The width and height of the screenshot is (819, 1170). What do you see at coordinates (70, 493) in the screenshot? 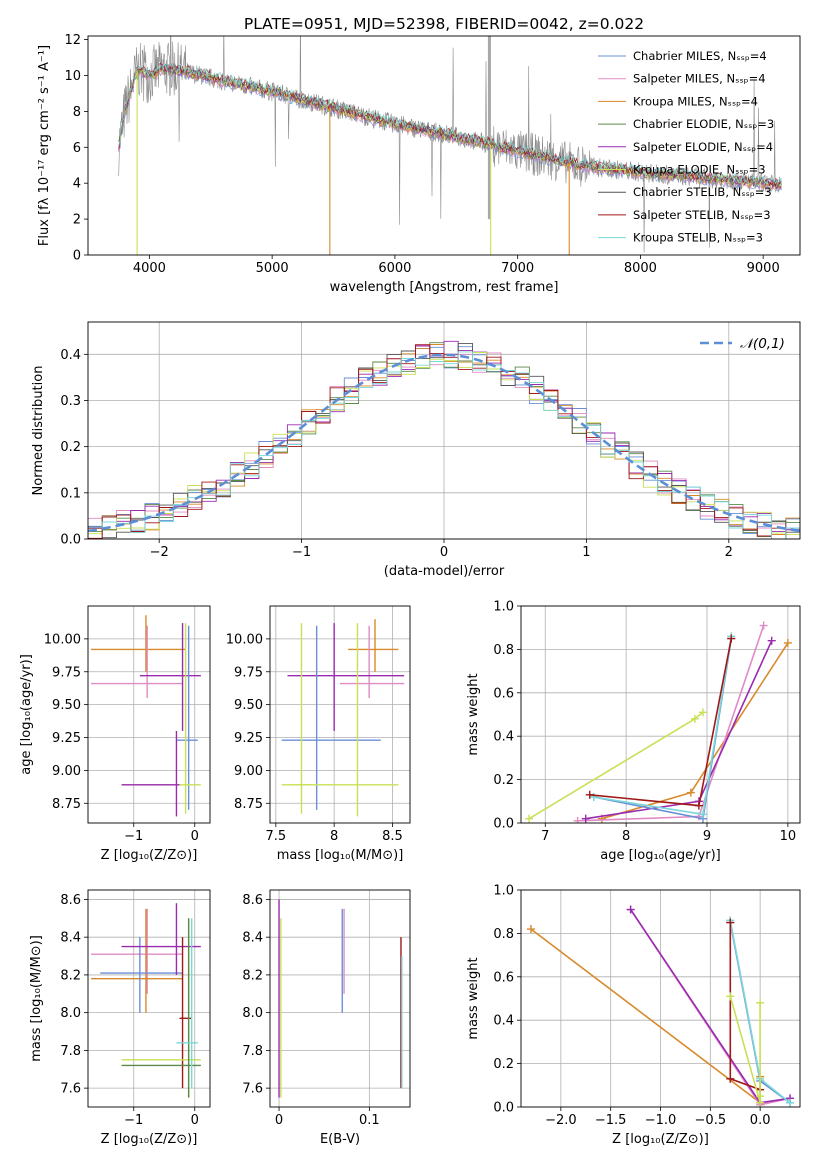
I see `y-tick-label: 0.1` at bounding box center [70, 493].